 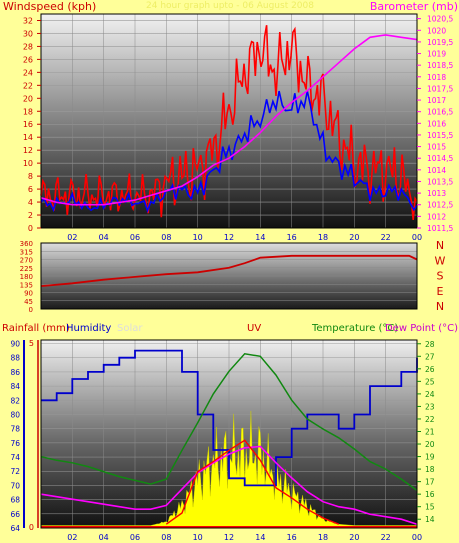 I want to click on panel1-x-tick-label: 02, so click(x=72, y=237).